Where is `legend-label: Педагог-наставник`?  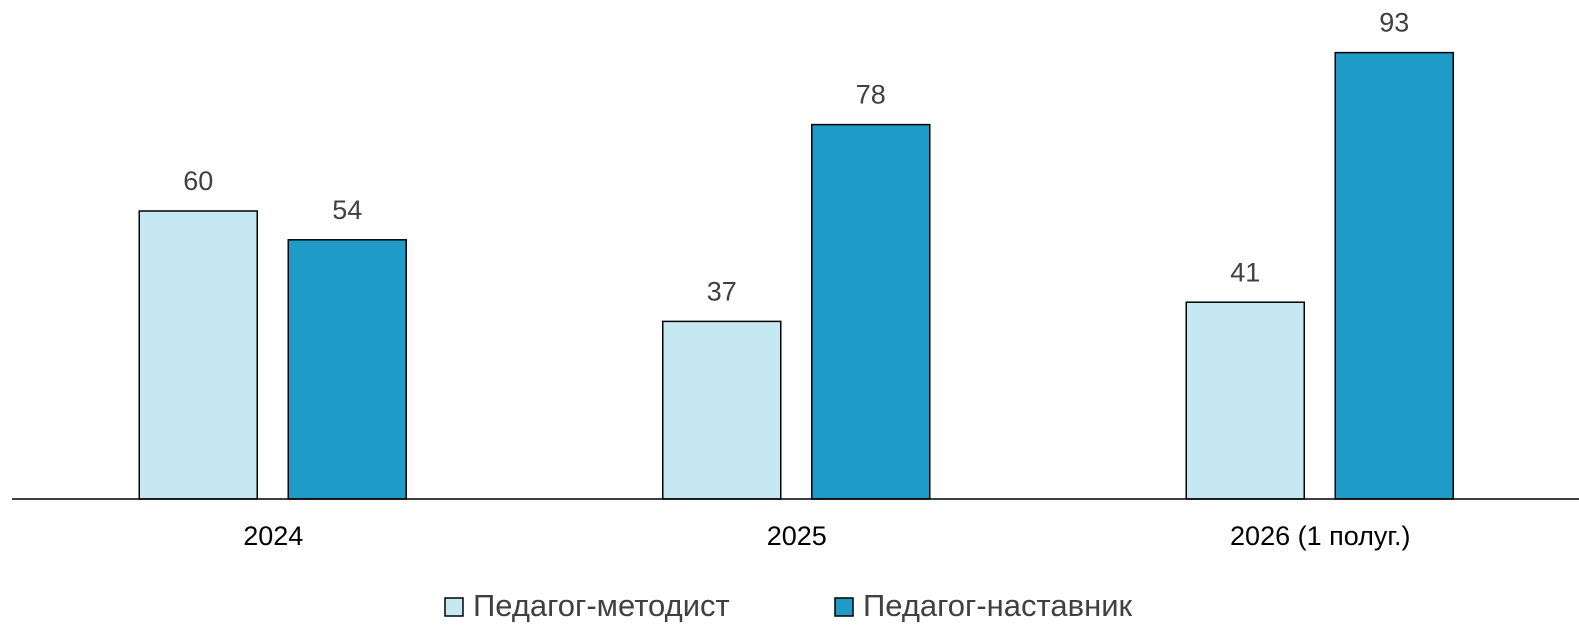
legend-label: Педагог-наставник is located at coordinates (998, 605).